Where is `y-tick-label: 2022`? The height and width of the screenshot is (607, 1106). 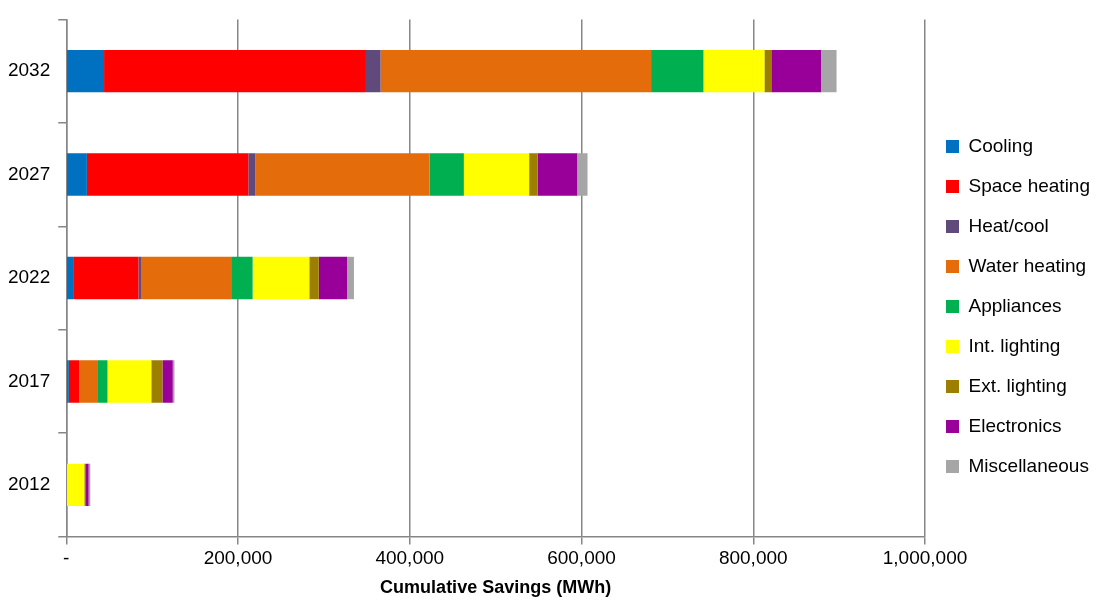 y-tick-label: 2022 is located at coordinates (29, 277).